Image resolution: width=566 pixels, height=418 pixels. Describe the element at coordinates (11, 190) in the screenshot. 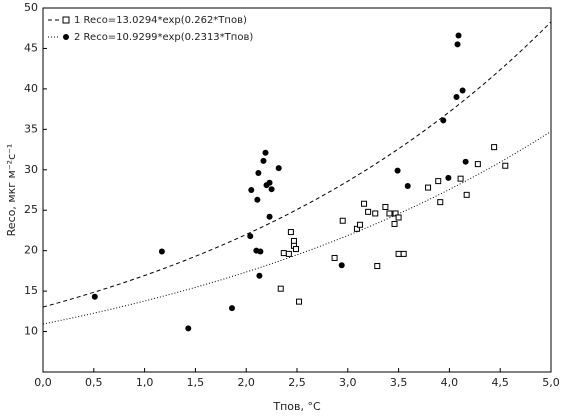

I see `y-axis-title: Reco, мкг м⁻²с⁻¹` at that location.